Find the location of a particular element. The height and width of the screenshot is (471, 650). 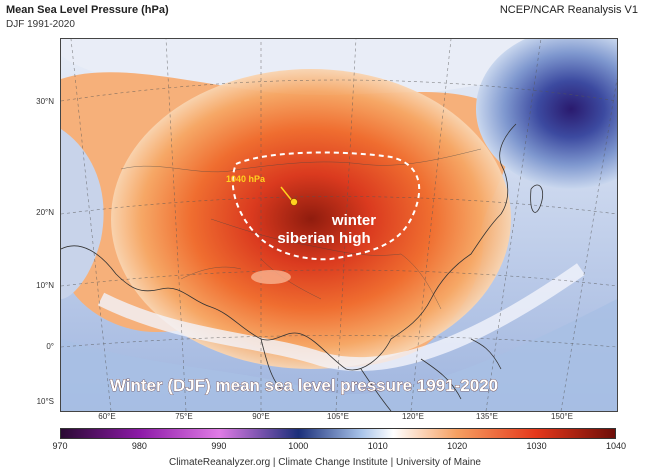

colorbar-tick-1000: 1000 is located at coordinates (298, 446).